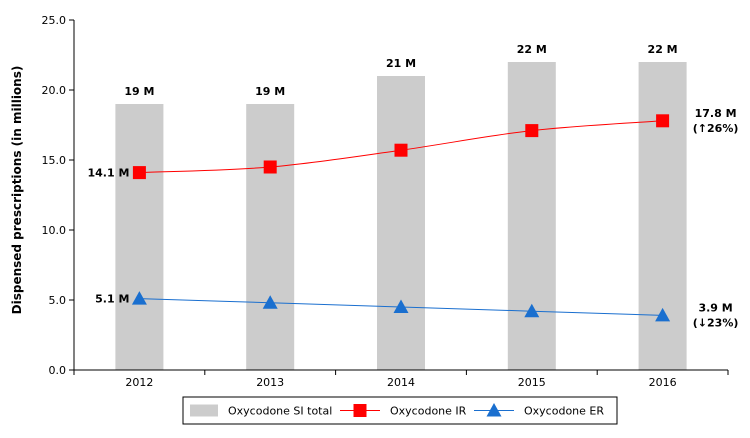 This screenshot has height=438, width=750. Describe the element at coordinates (17, 190) in the screenshot. I see `y-axis-label: Dispensed prescriptions (in millions)` at that location.